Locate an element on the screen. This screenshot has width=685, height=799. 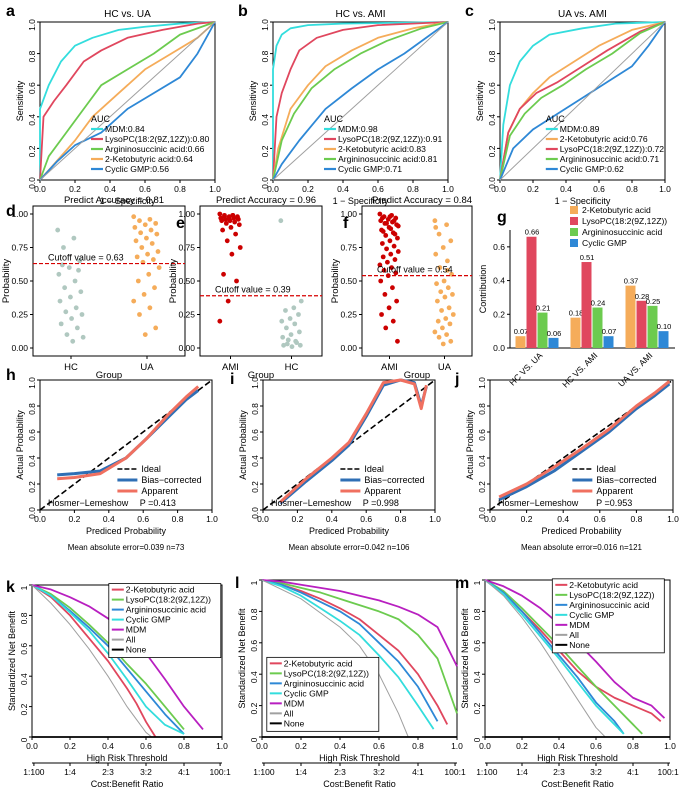
panel-label-c: c is located at coordinates (469, 11).